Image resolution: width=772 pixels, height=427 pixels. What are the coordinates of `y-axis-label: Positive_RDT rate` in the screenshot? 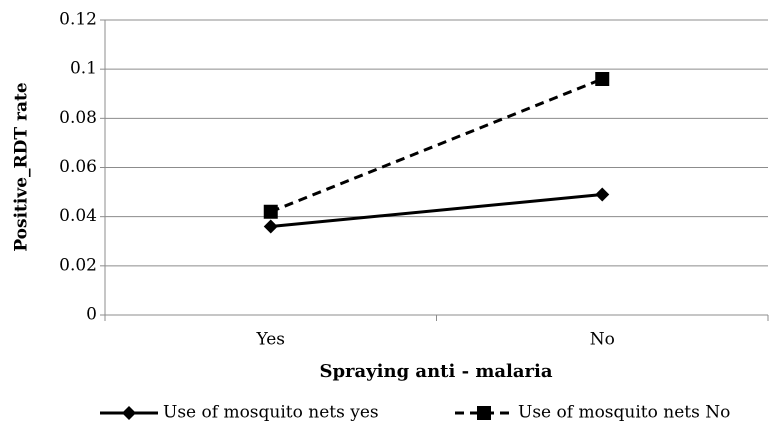 It's located at (22, 166).